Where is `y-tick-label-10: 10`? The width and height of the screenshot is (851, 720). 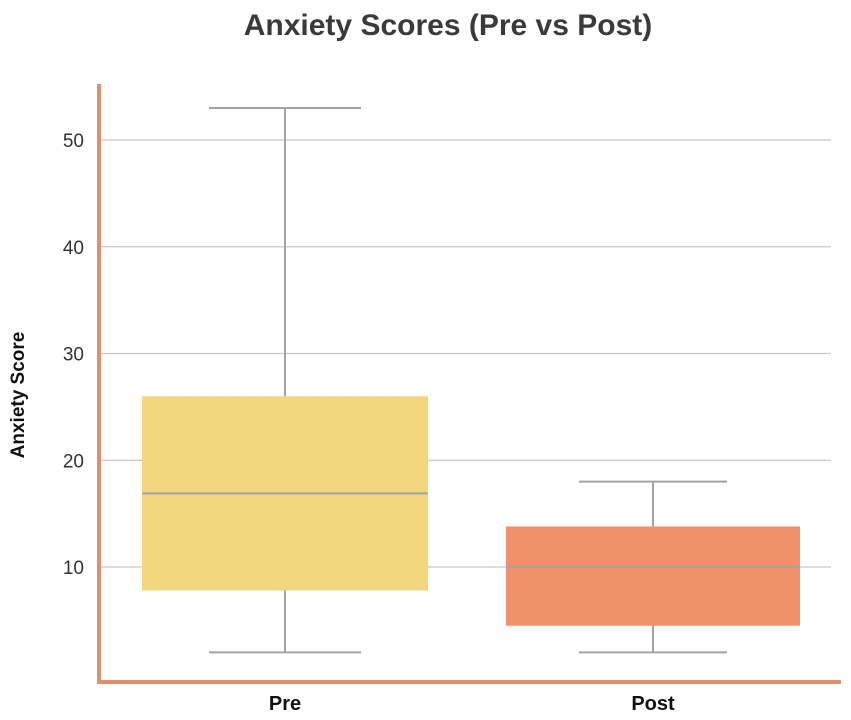
y-tick-label-10: 10 is located at coordinates (73, 568).